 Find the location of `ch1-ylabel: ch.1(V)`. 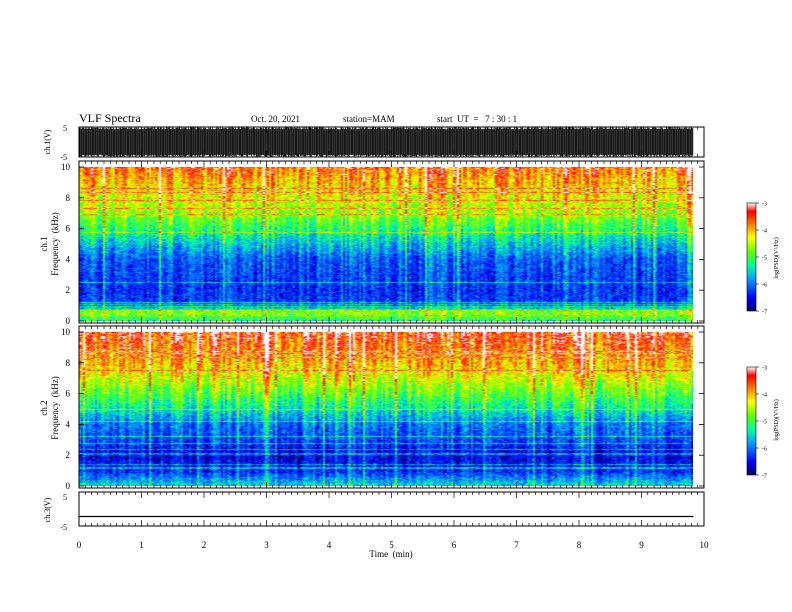

ch1-ylabel: ch.1(V) is located at coordinates (47, 141).